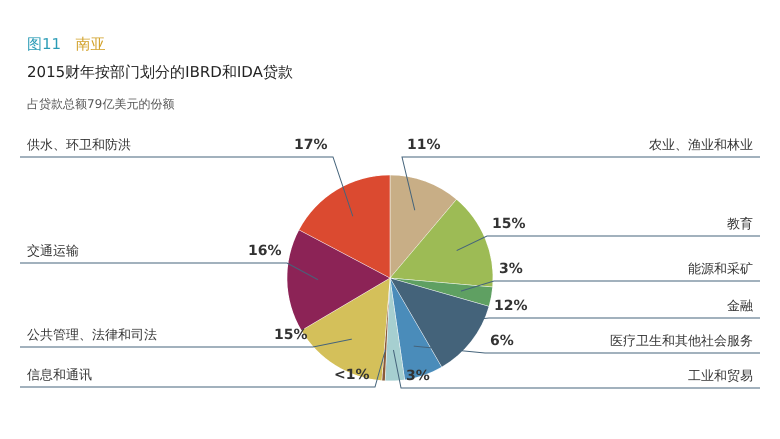 This screenshot has height=439, width=780. Describe the element at coordinates (100, 104) in the screenshot. I see `text: 占贷款总额79亿美元的份额` at that location.